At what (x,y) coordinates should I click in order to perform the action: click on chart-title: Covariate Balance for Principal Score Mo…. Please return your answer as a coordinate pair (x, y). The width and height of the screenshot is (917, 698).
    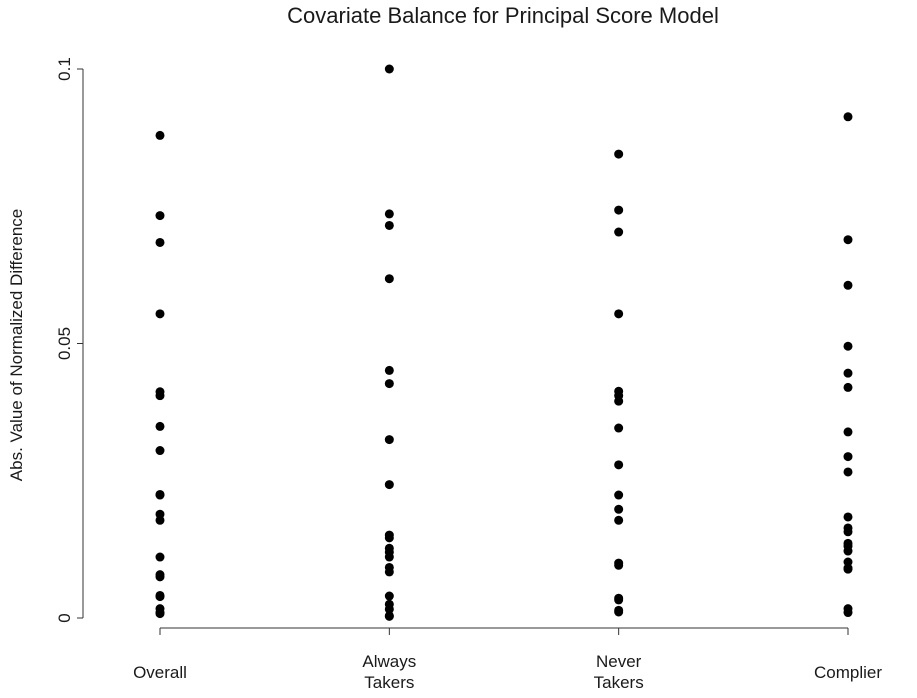
    Looking at the image, I should click on (503, 15).